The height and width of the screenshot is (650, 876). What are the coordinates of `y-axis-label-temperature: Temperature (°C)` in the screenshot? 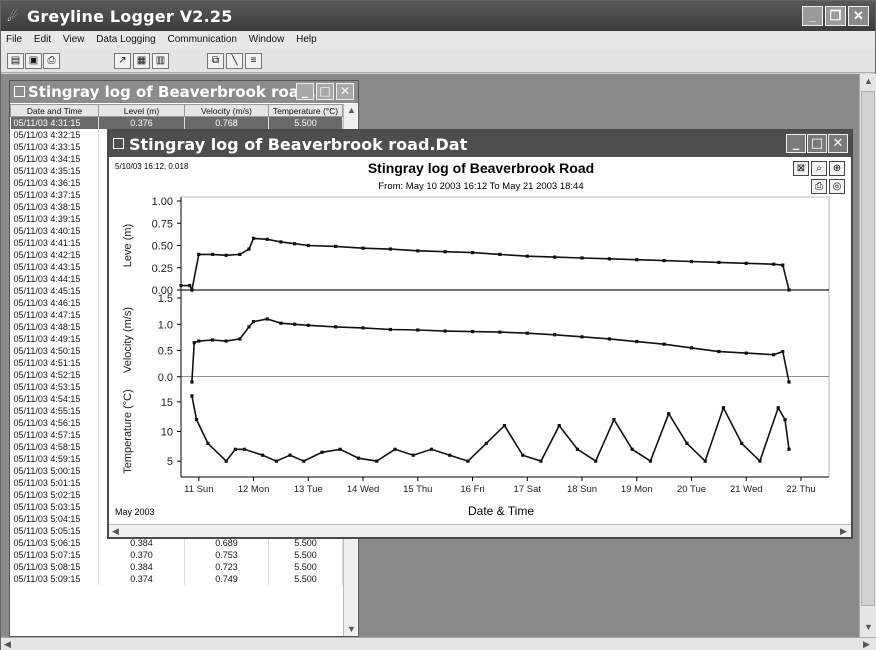 It's located at (128, 431).